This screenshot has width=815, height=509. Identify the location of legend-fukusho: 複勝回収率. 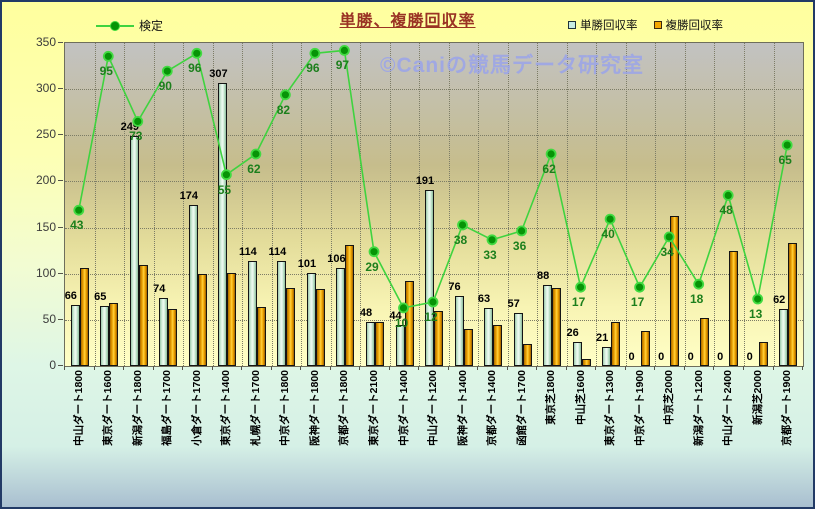
(688, 25).